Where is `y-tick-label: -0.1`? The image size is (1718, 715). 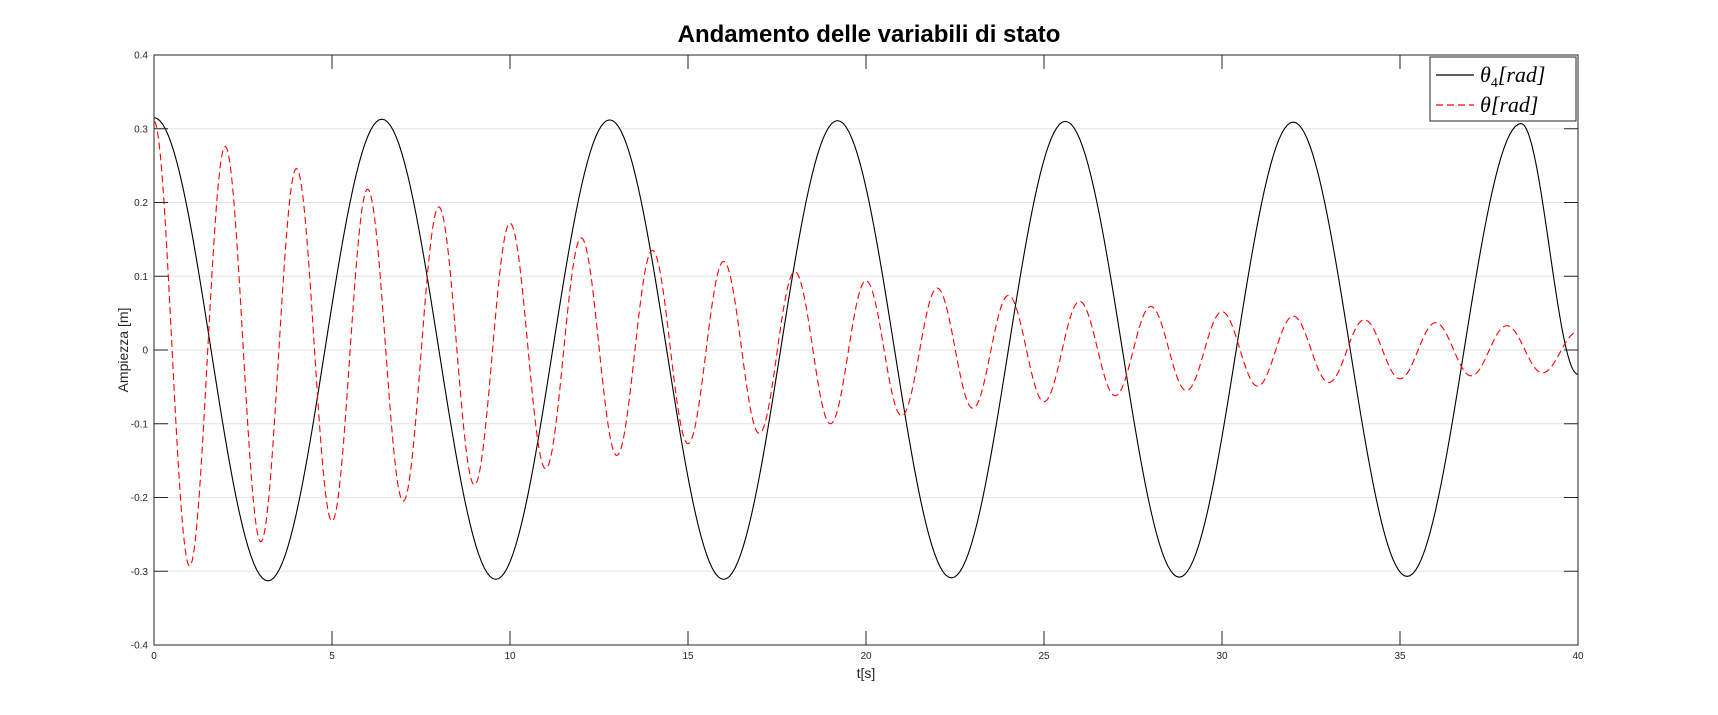
y-tick-label: -0.1 is located at coordinates (140, 424).